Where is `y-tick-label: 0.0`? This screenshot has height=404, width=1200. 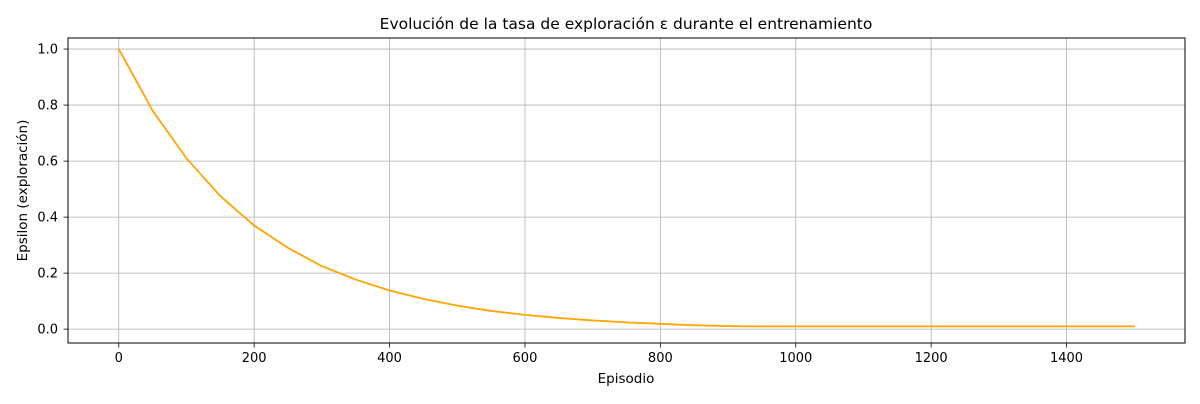
y-tick-label: 0.0 is located at coordinates (47, 330).